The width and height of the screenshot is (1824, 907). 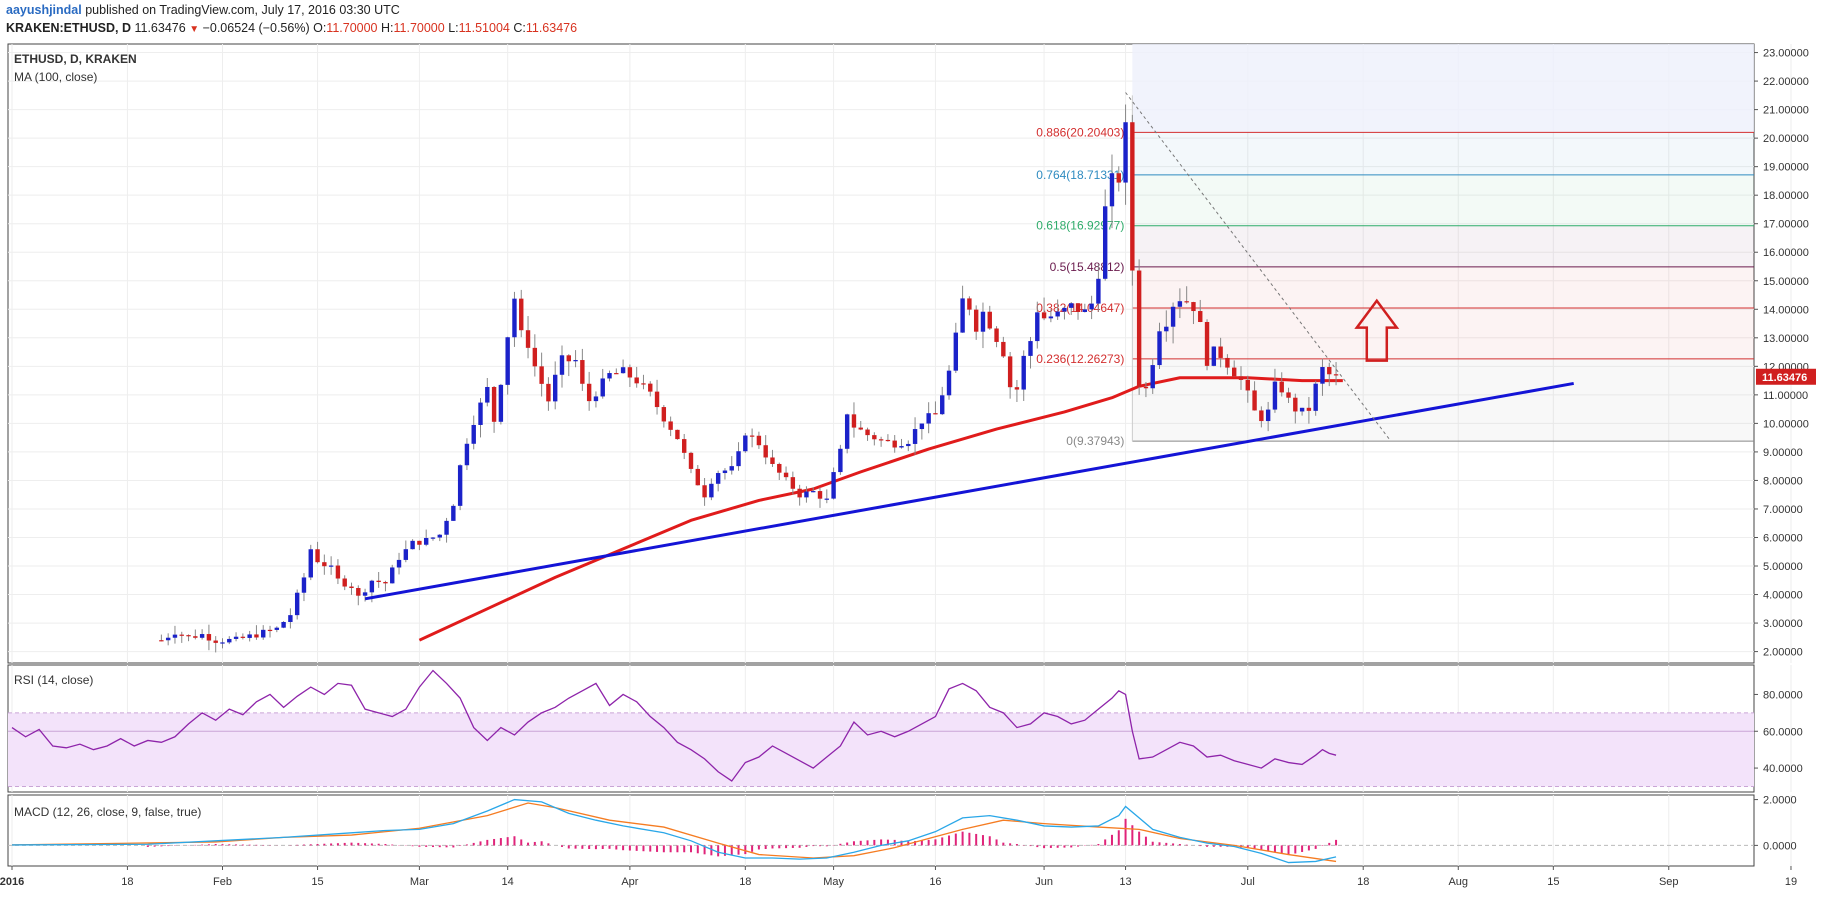 What do you see at coordinates (1783, 596) in the screenshot?
I see `y-tick-label: 4.00000` at bounding box center [1783, 596].